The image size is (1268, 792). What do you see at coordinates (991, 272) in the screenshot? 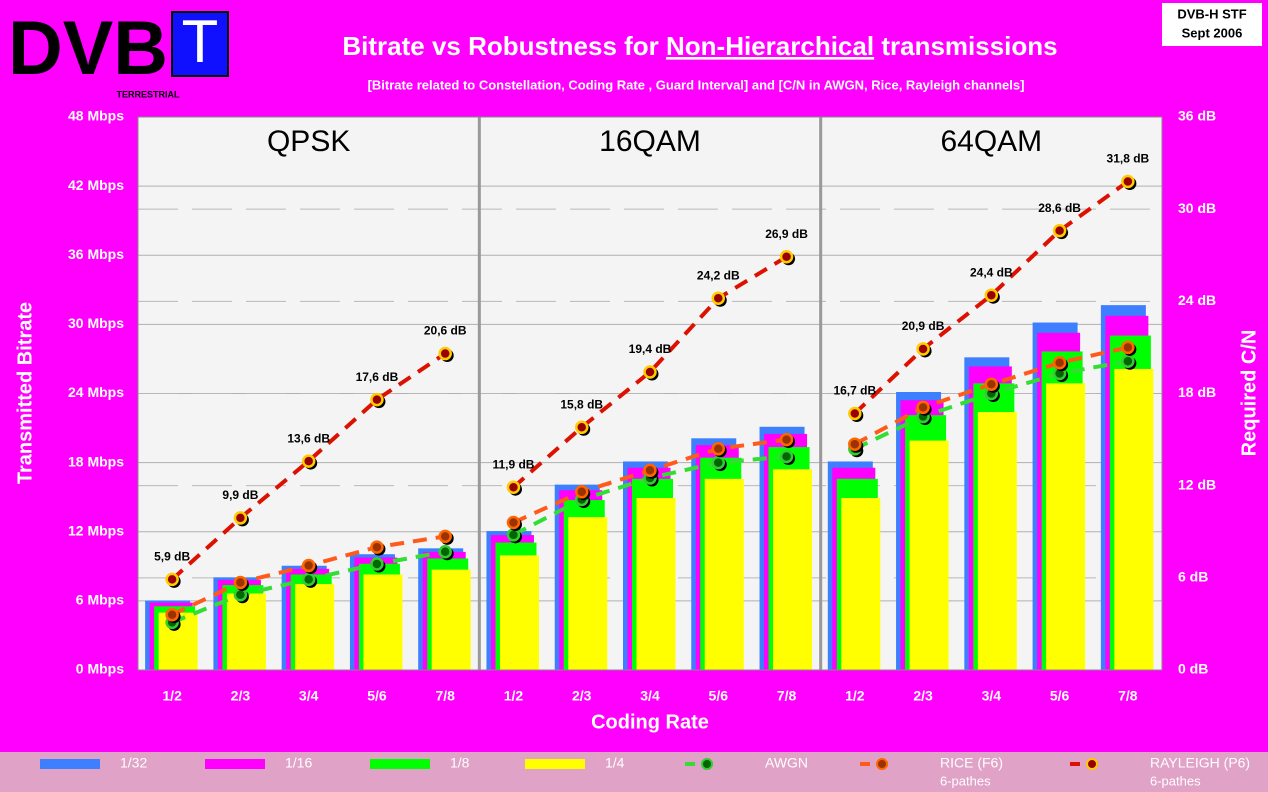
I see `data-label: 24,4 dB` at bounding box center [991, 272].